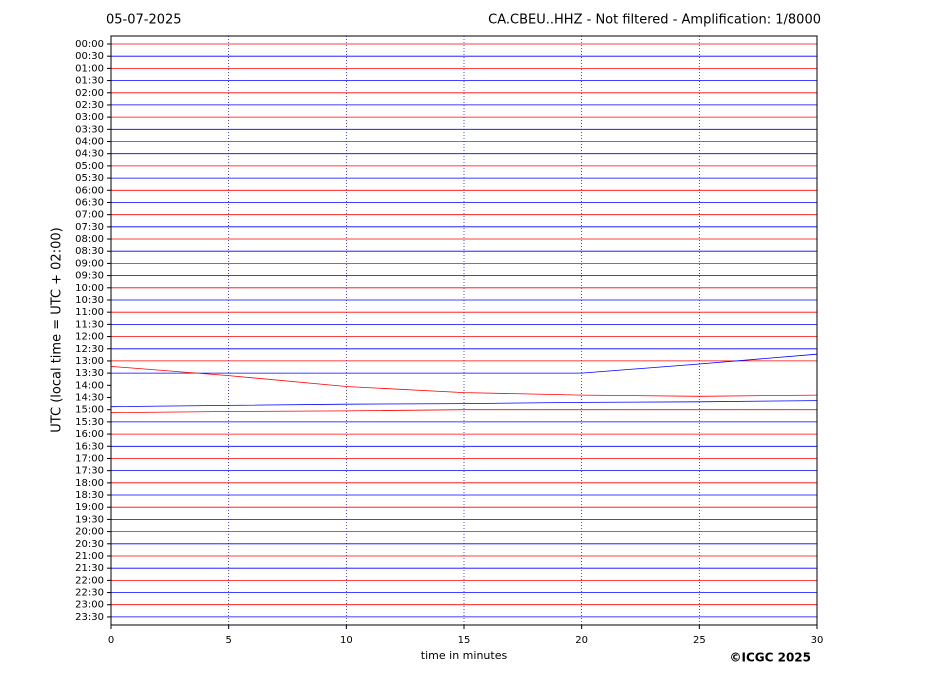 This screenshot has width=927, height=696. Describe the element at coordinates (89, 434) in the screenshot. I see `y-tick-label: 16:00` at that location.